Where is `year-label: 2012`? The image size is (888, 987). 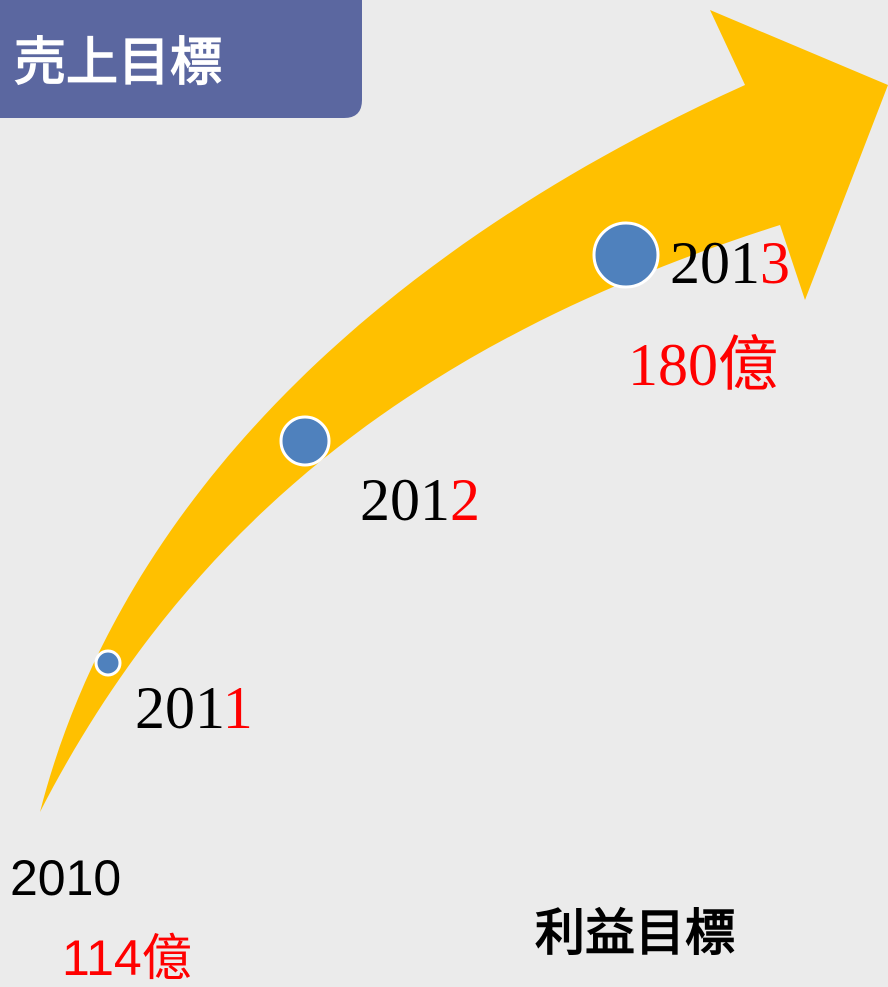
year-label: 2012 is located at coordinates (420, 500).